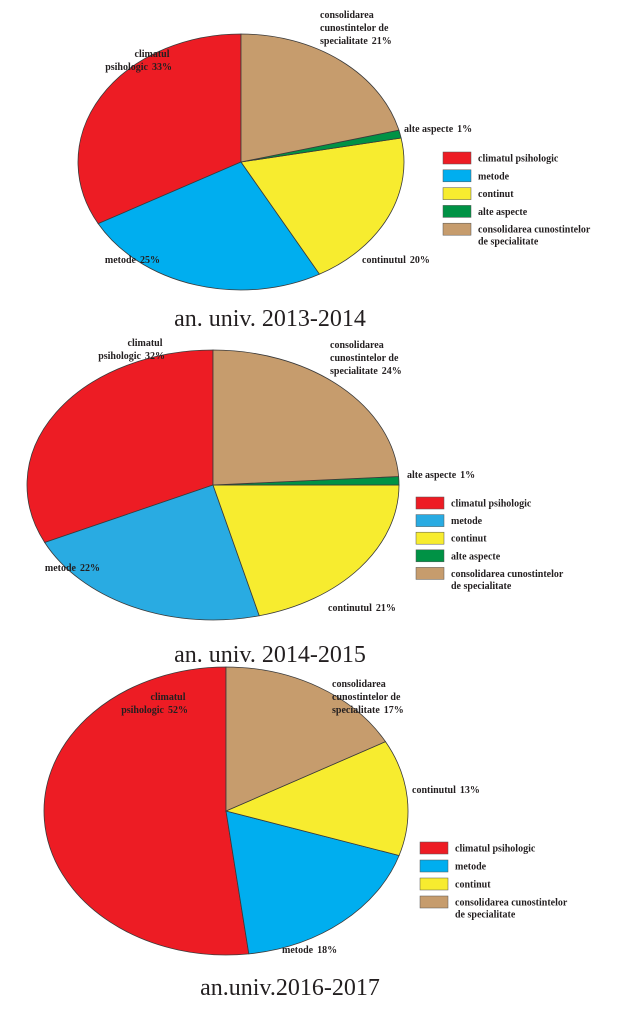  I want to click on slice-label: climatul psihologic 33%, so click(138, 61).